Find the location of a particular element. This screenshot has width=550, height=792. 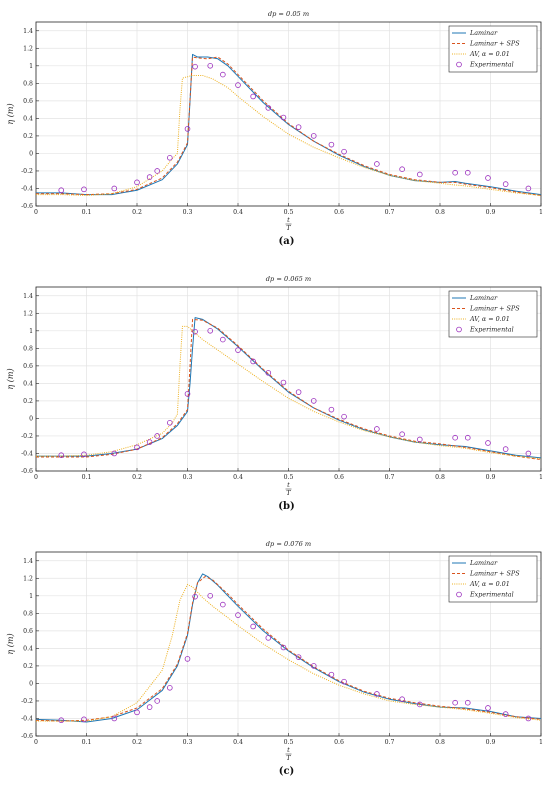

series-line is located at coordinates (288, 135).